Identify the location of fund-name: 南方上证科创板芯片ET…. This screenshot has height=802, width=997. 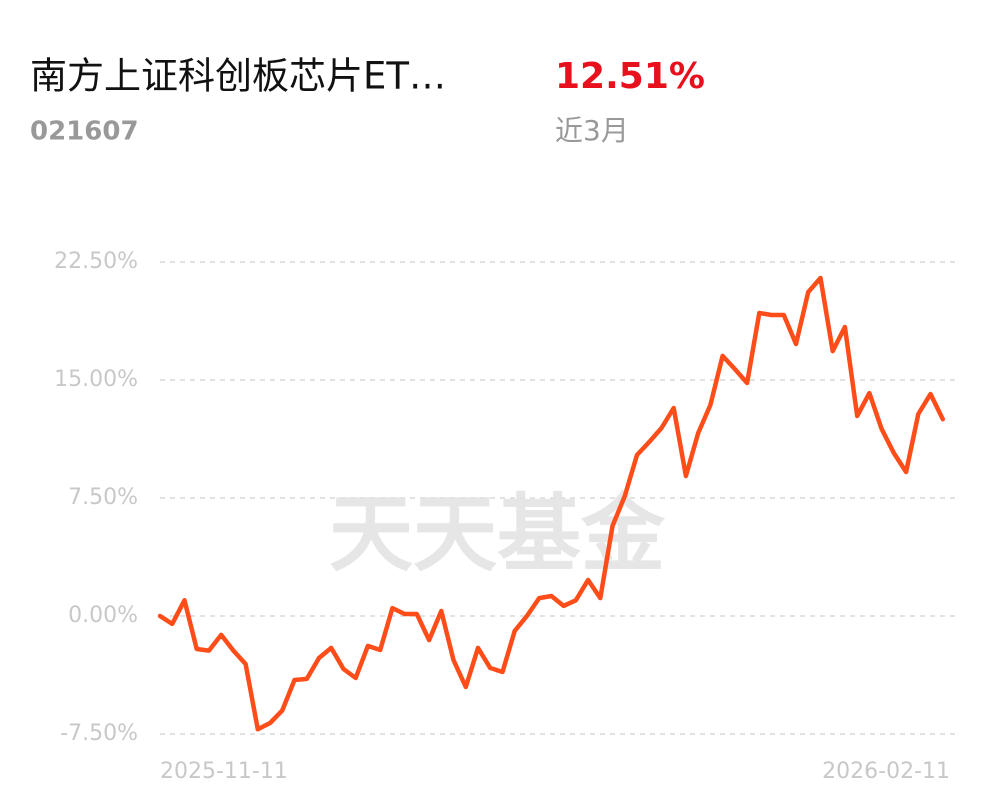
(238, 76).